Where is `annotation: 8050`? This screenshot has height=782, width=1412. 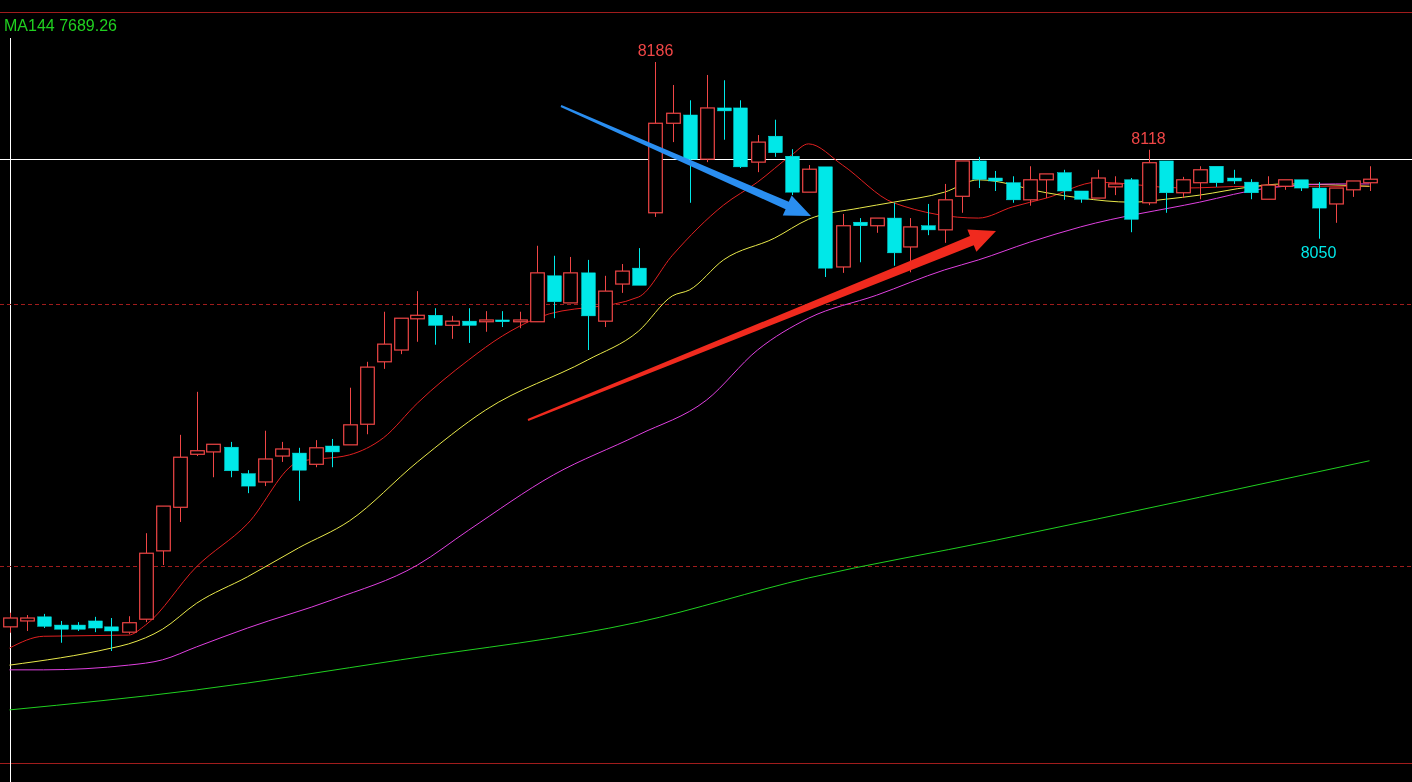
annotation: 8050 is located at coordinates (1318, 252).